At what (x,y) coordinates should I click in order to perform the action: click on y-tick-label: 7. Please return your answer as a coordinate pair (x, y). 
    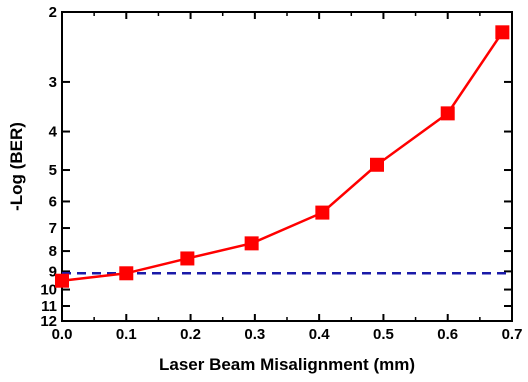
    Looking at the image, I should click on (53, 228).